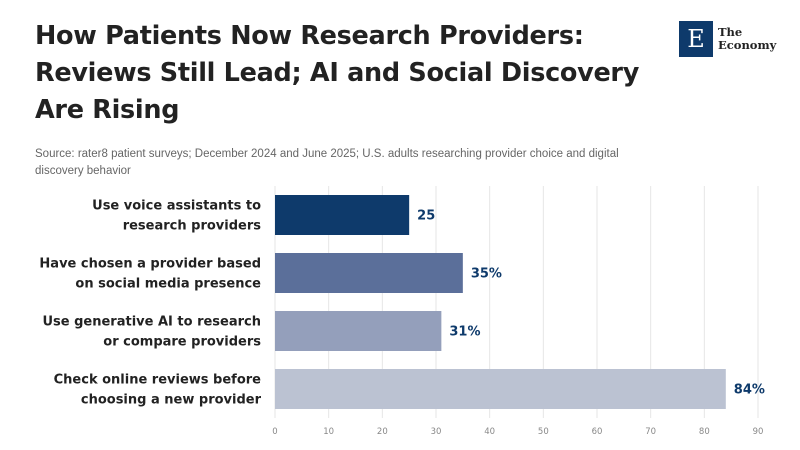  I want to click on the-economy-logo: E The Economy, so click(727, 39).